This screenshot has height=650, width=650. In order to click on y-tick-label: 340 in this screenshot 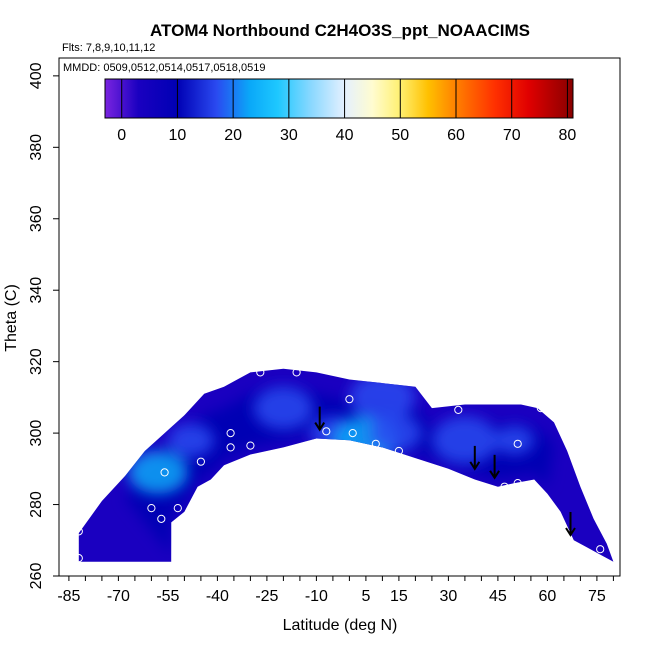, I will do `click(36, 290)`.